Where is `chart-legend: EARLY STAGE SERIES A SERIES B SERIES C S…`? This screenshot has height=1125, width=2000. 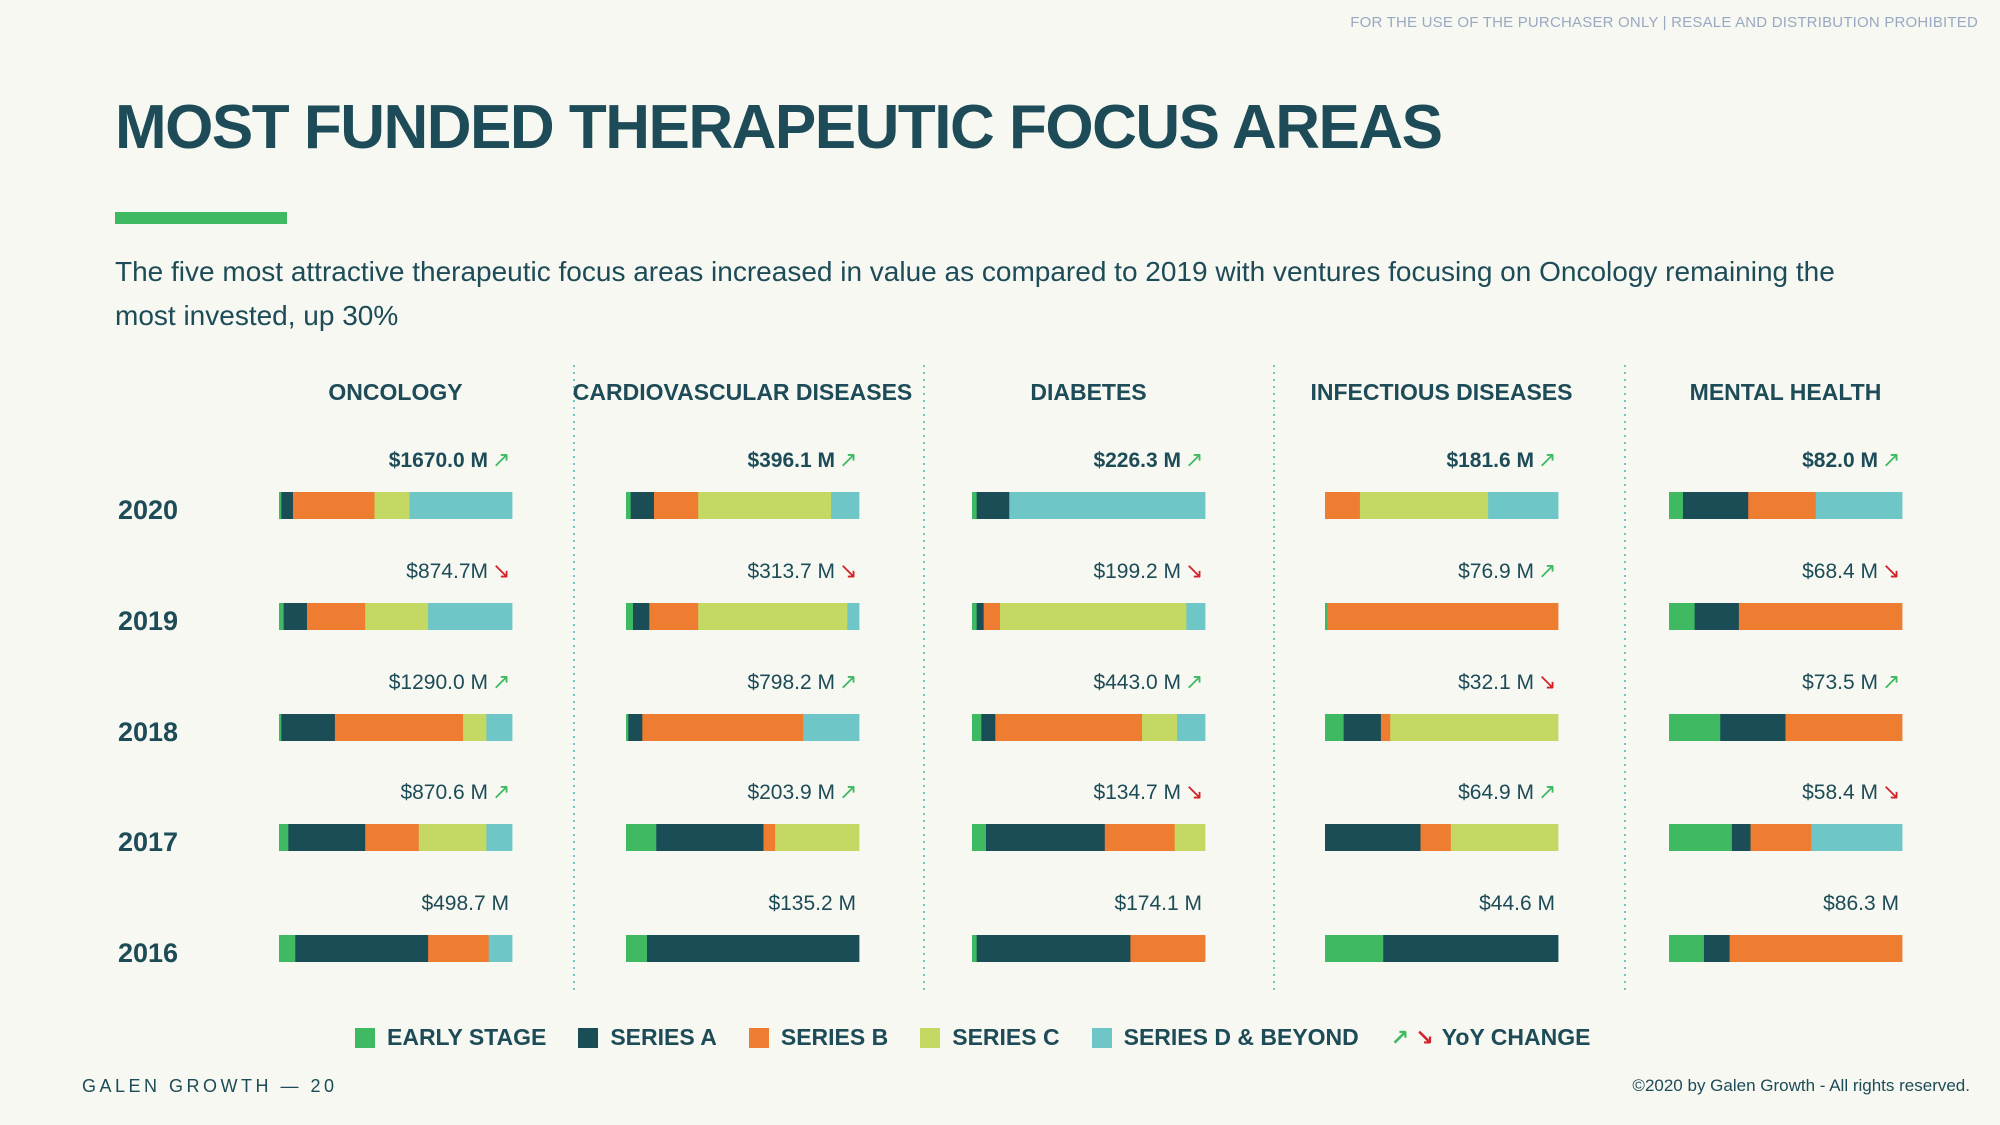
chart-legend: EARLY STAGE SERIES A SERIES B SERIES C S… is located at coordinates (988, 1037).